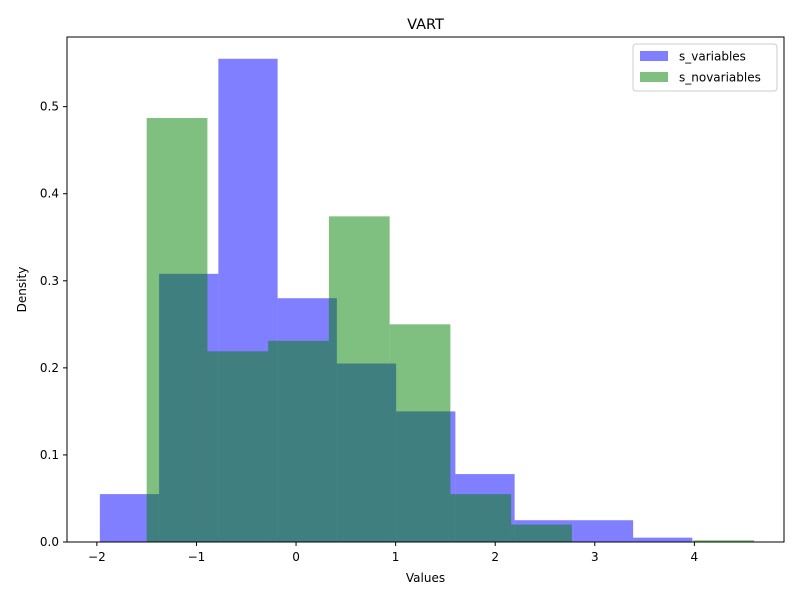  What do you see at coordinates (720, 78) in the screenshot?
I see `legend-label-s-novariables: s_novariables` at bounding box center [720, 78].